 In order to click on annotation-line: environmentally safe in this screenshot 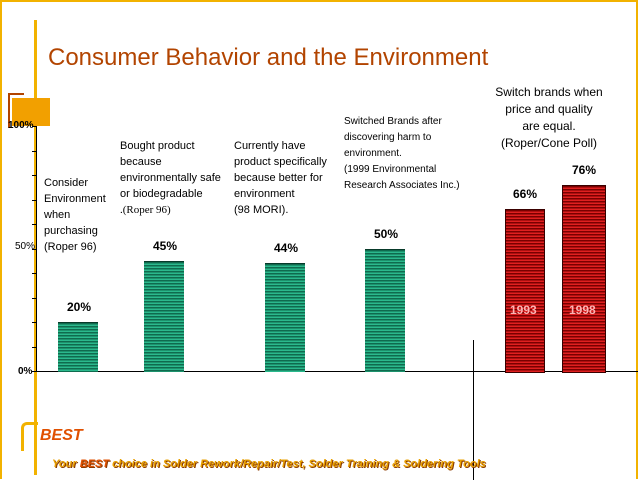, I will do `click(170, 178)`.